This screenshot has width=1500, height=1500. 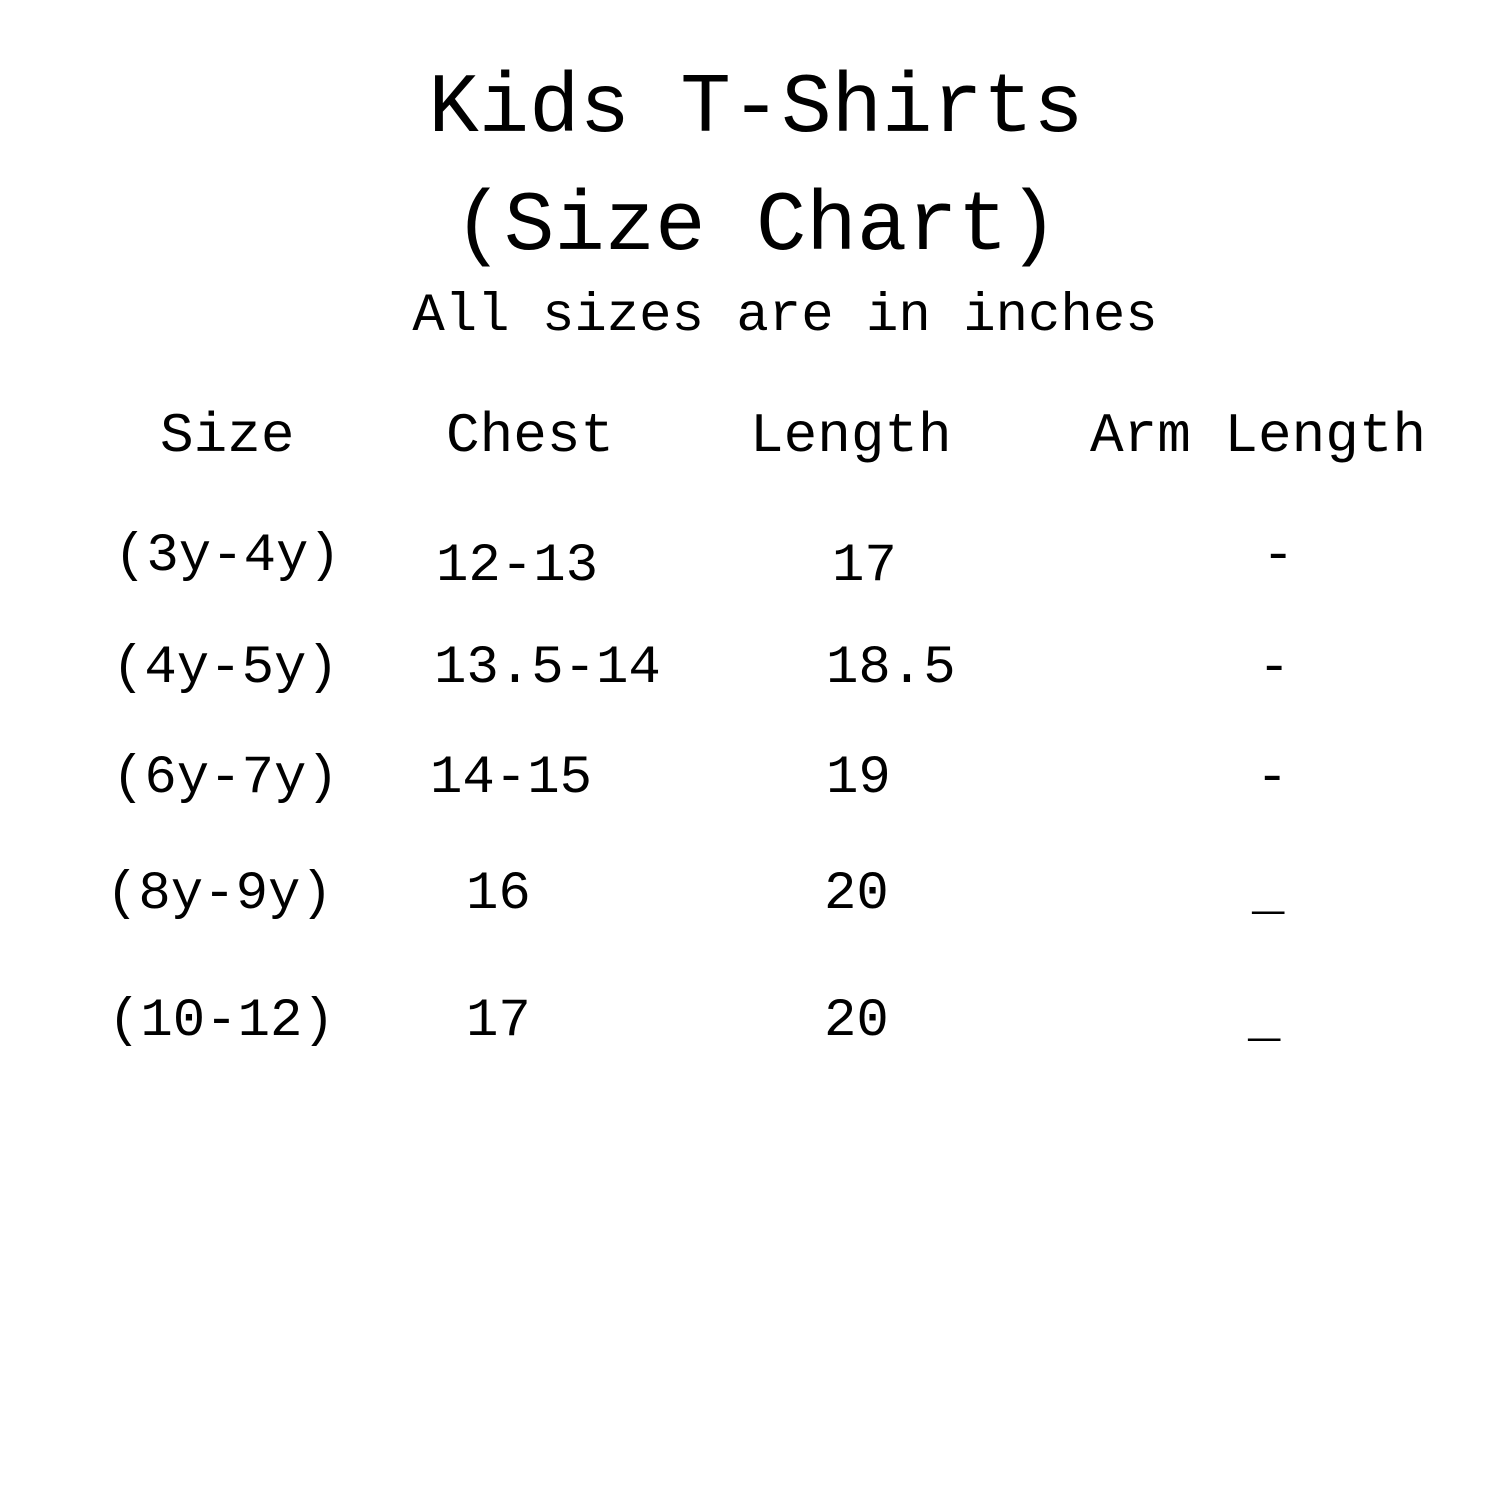 I want to click on cell-size: (10-12), so click(x=221, y=1021).